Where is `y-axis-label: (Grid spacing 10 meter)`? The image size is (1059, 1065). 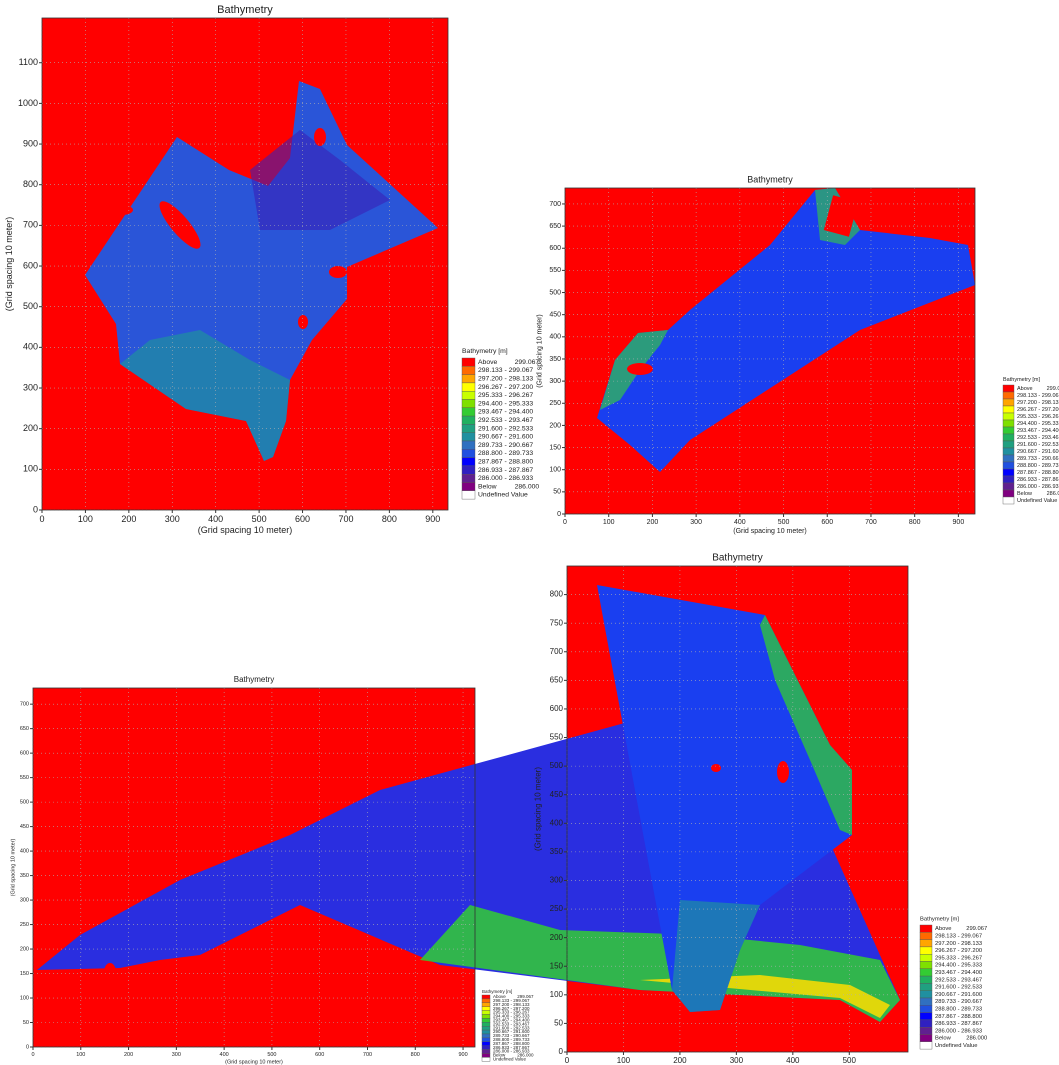
y-axis-label: (Grid spacing 10 meter) is located at coordinates (9, 264).